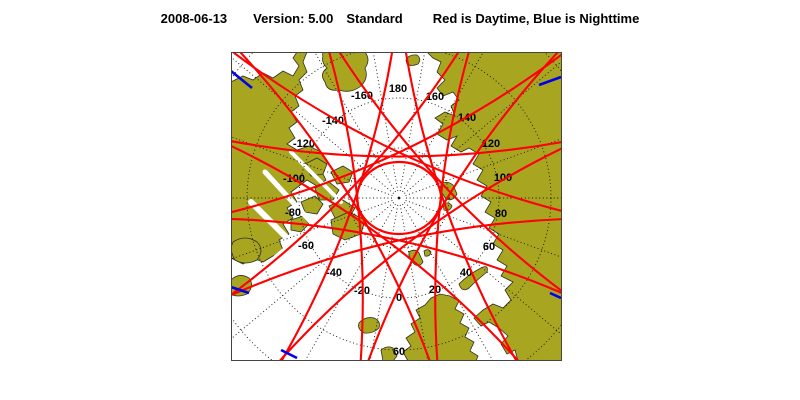  Describe the element at coordinates (304, 144) in the screenshot. I see `longitude-label: -120` at that location.